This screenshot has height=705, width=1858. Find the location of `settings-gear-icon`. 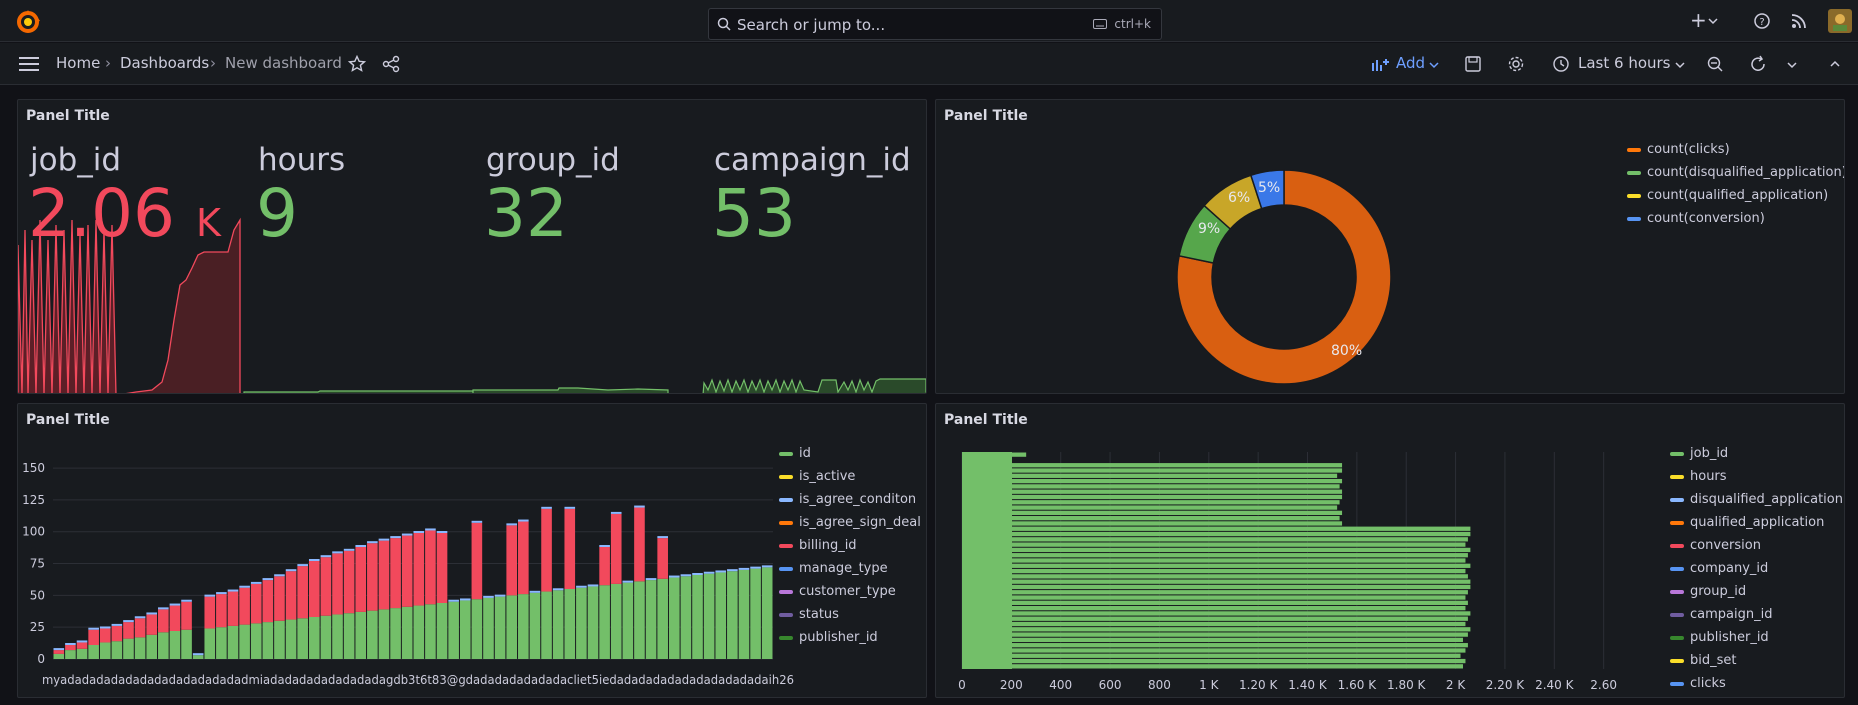

settings-gear-icon is located at coordinates (1516, 64).